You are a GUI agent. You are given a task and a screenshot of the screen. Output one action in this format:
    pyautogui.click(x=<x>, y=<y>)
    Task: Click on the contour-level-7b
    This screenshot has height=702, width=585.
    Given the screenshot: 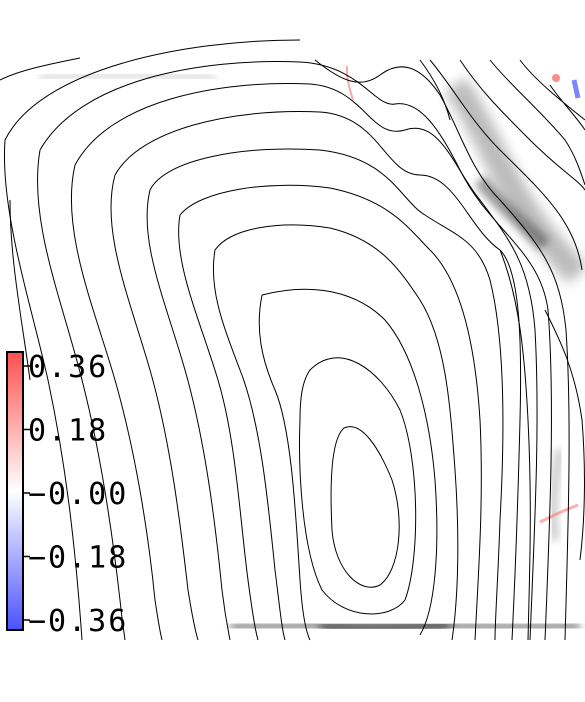 What is the action you would take?
    pyautogui.click(x=154, y=407)
    